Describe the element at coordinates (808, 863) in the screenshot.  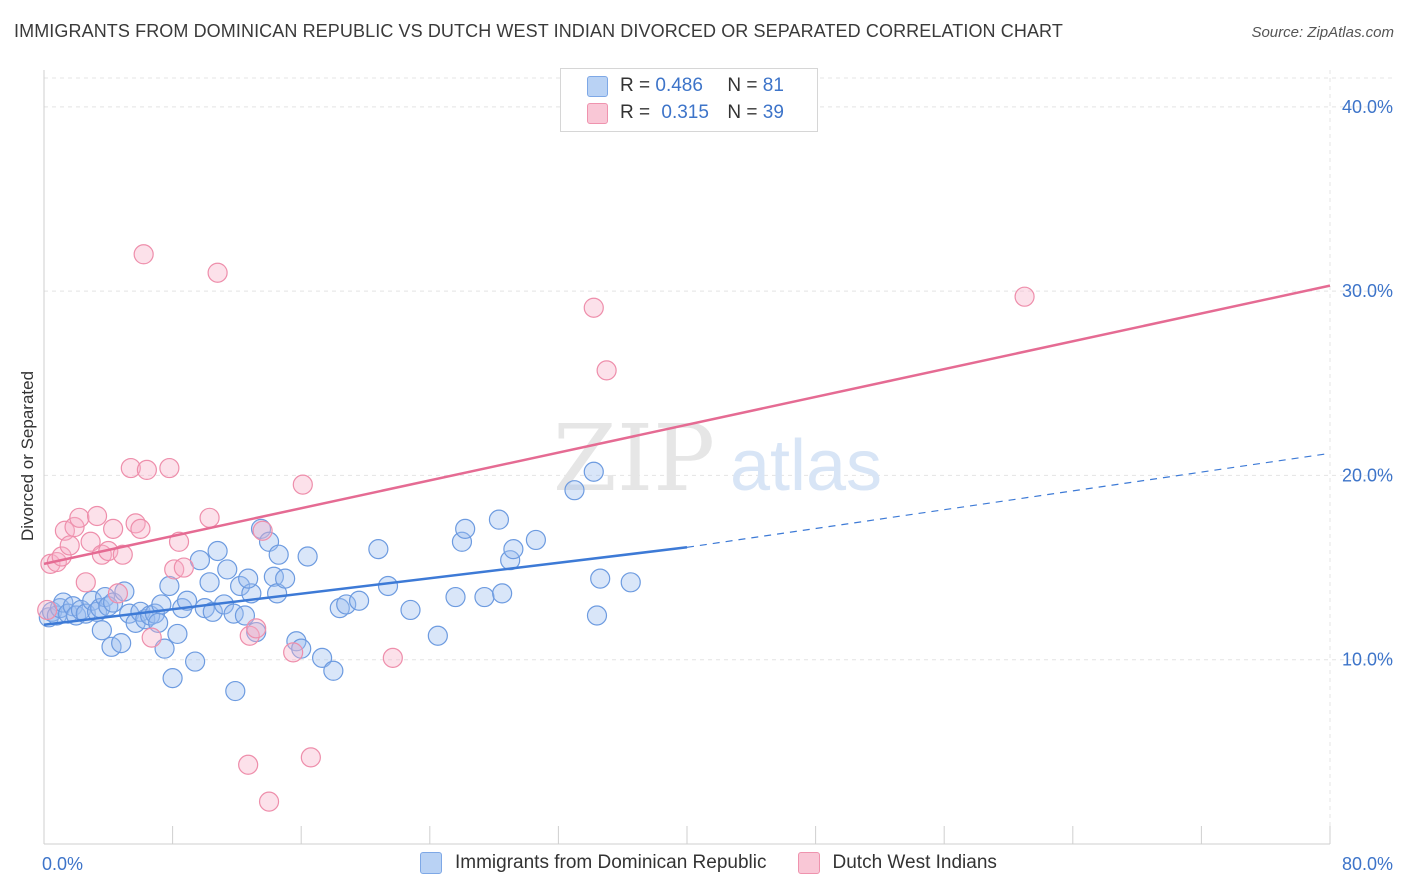
I see `series-swatch-pink` at that location.